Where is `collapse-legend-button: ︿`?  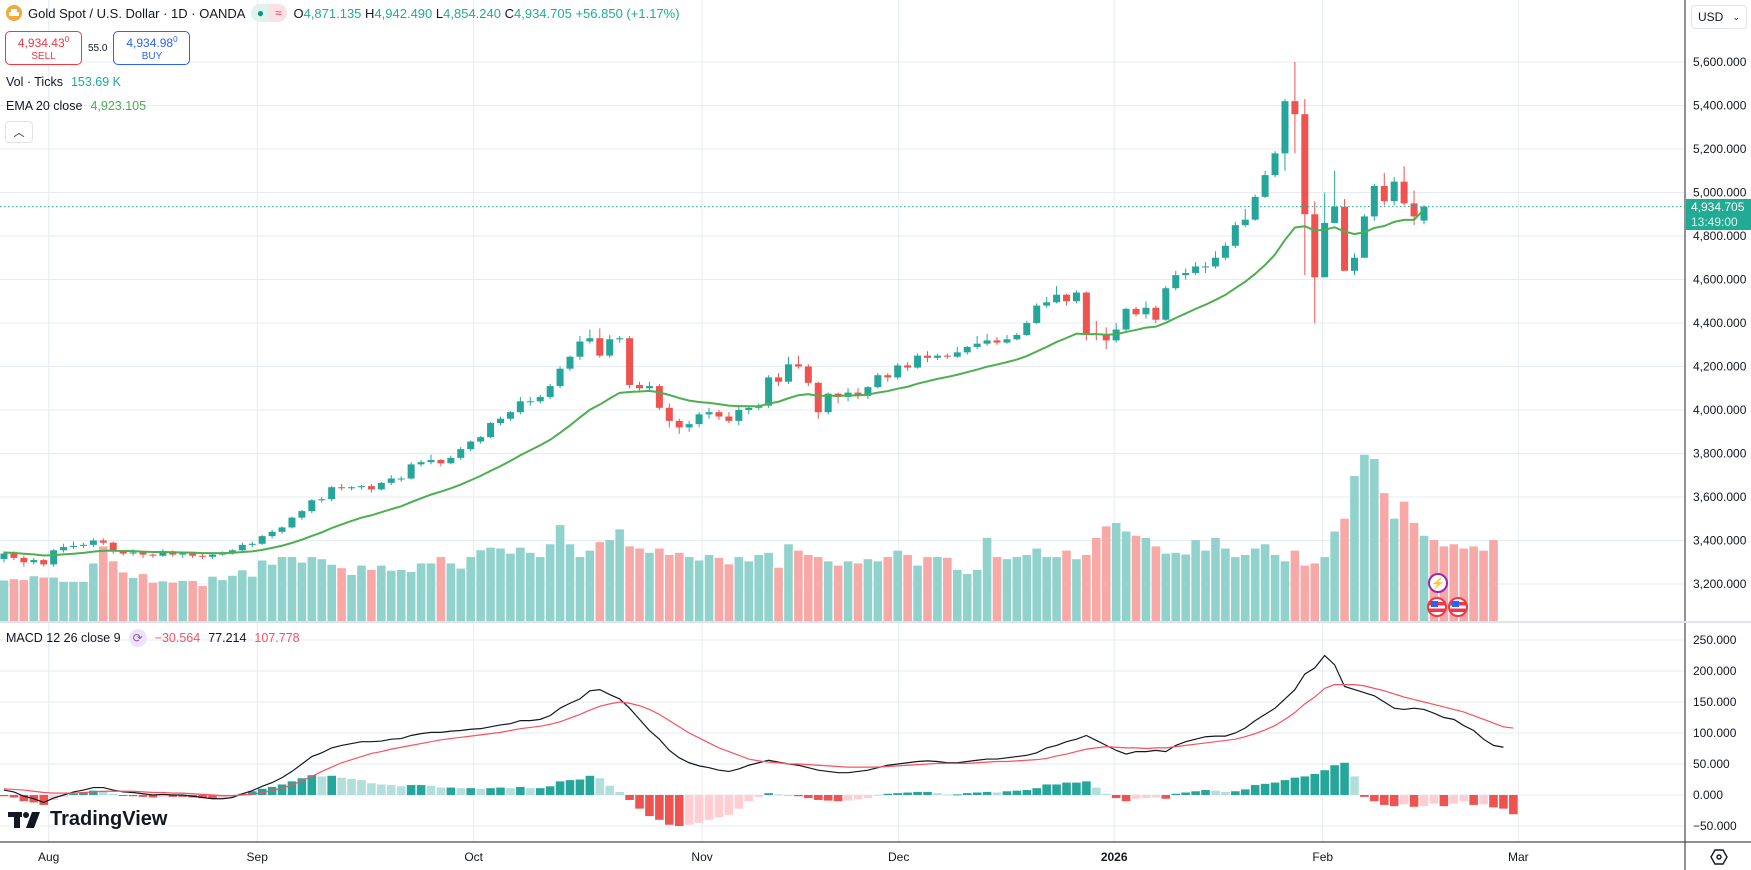
collapse-legend-button: ︿ is located at coordinates (19, 132).